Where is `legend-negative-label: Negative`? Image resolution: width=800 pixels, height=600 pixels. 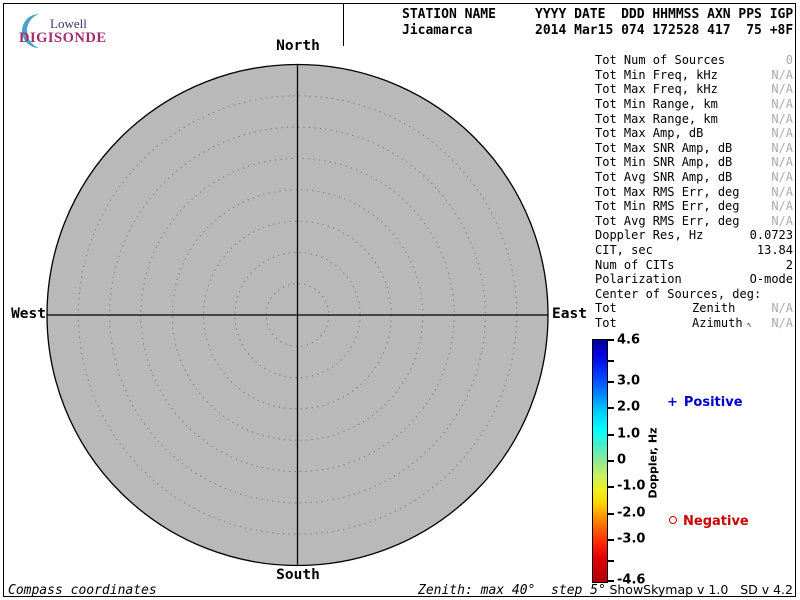
legend-negative-label: Negative is located at coordinates (716, 521).